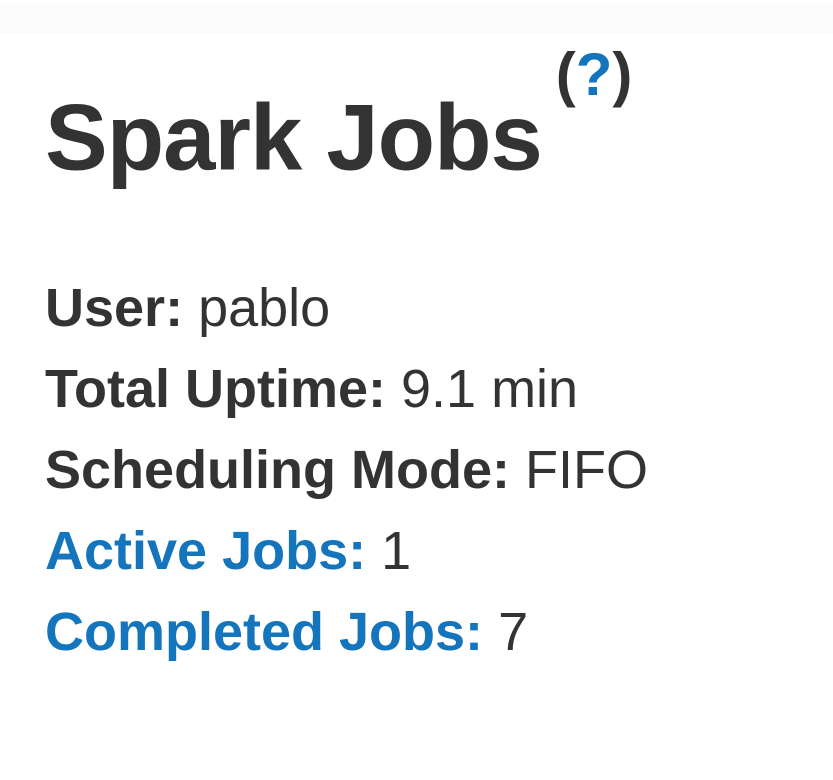  I want to click on summary-row-active-jobs: Active Jobs: 1, so click(346, 551).